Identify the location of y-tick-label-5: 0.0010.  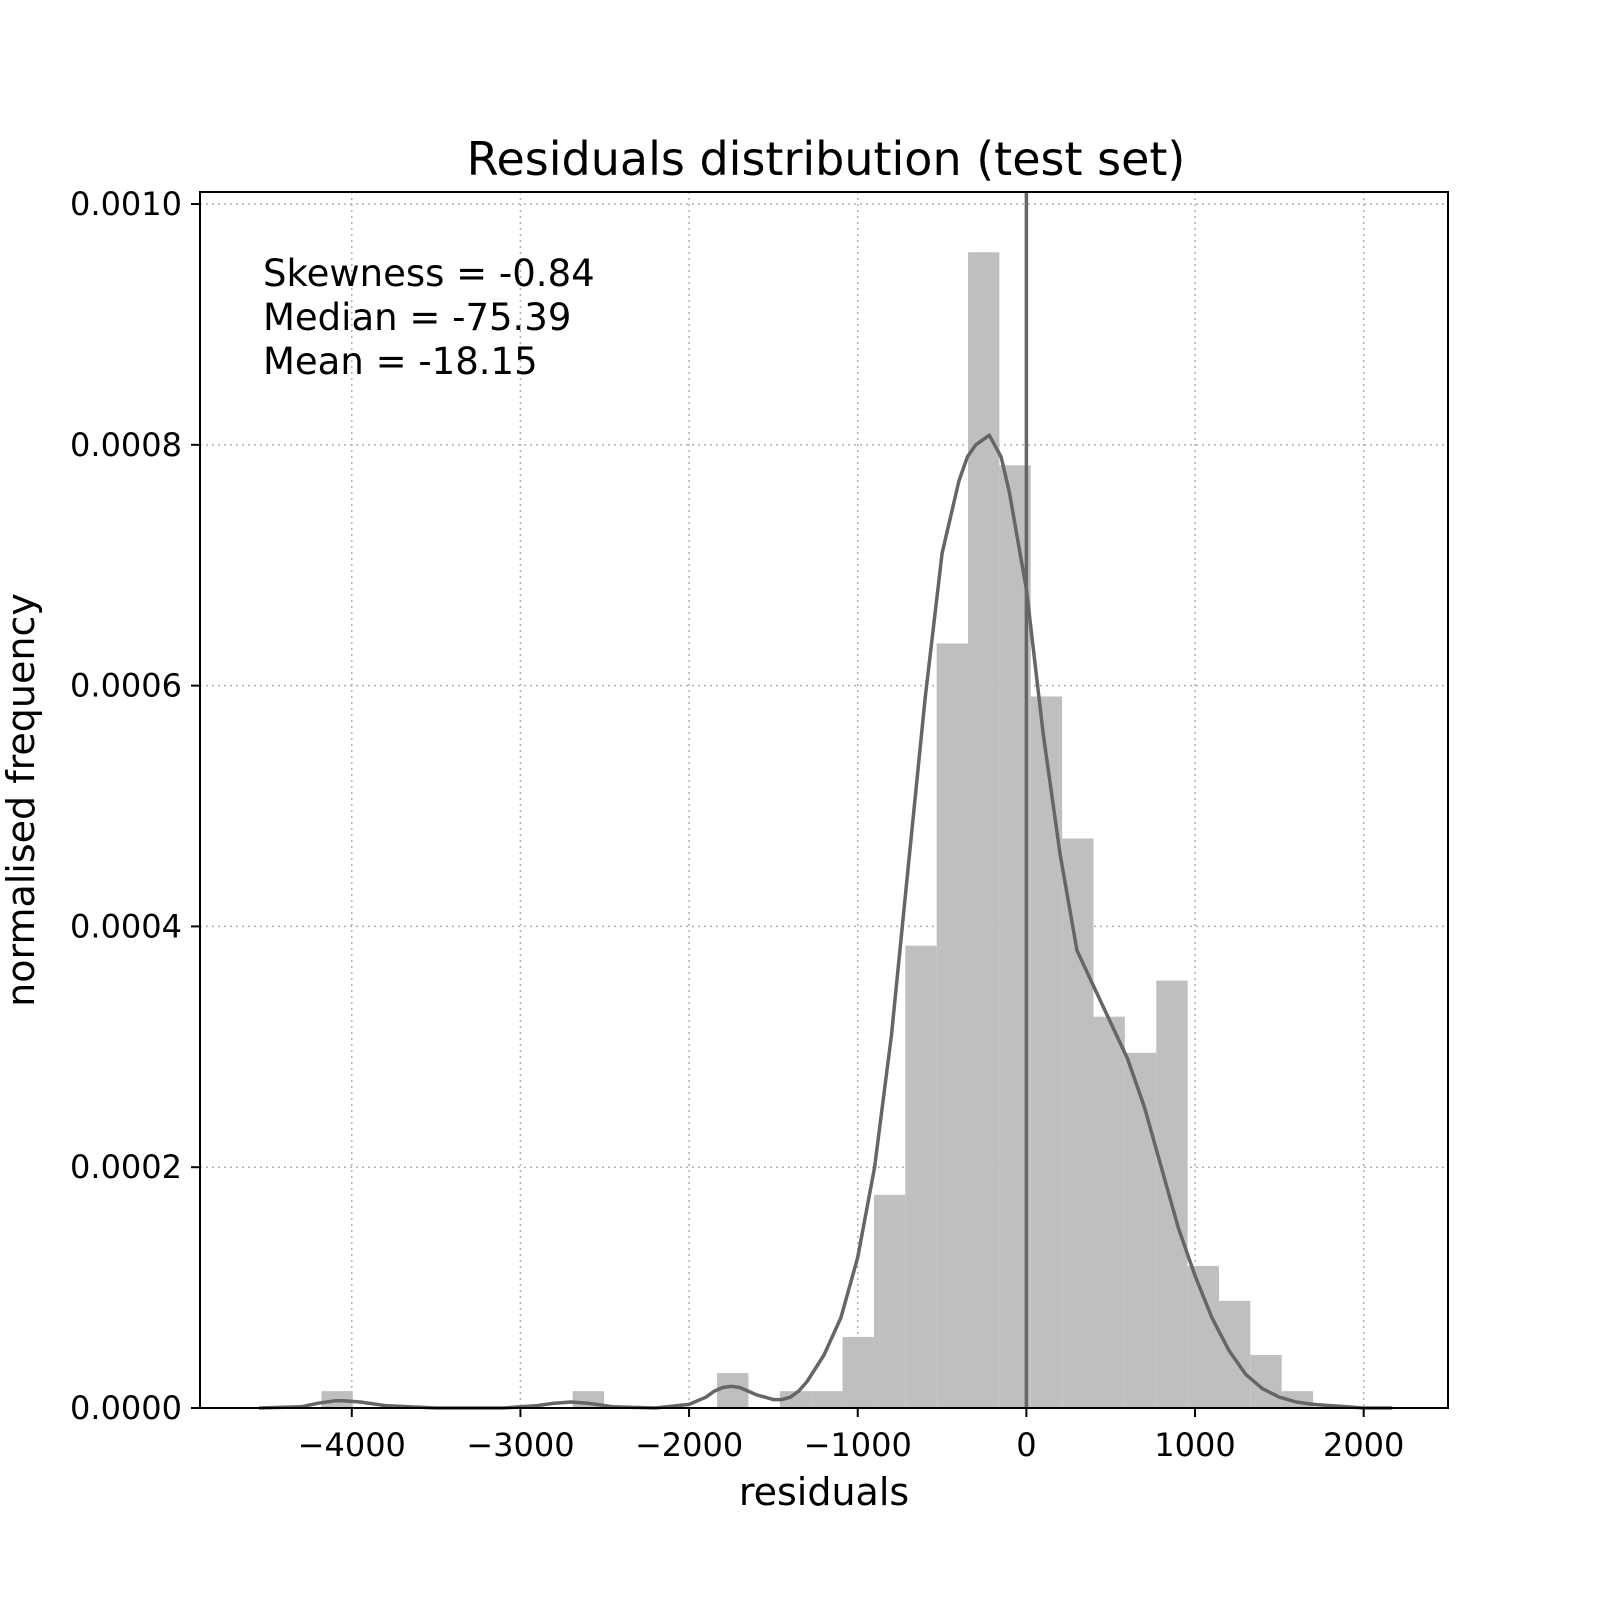
(126, 204).